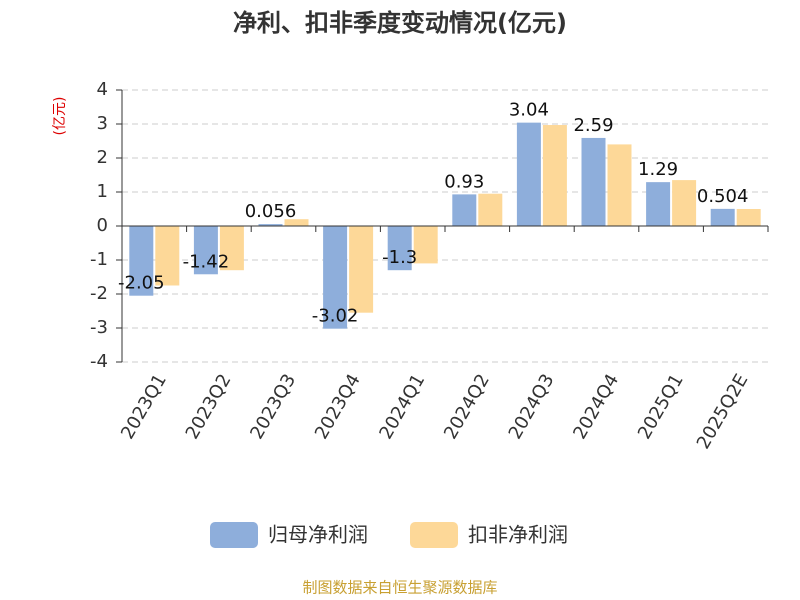 The image size is (800, 600). Describe the element at coordinates (529, 110) in the screenshot. I see `data-label: 3.04` at that location.